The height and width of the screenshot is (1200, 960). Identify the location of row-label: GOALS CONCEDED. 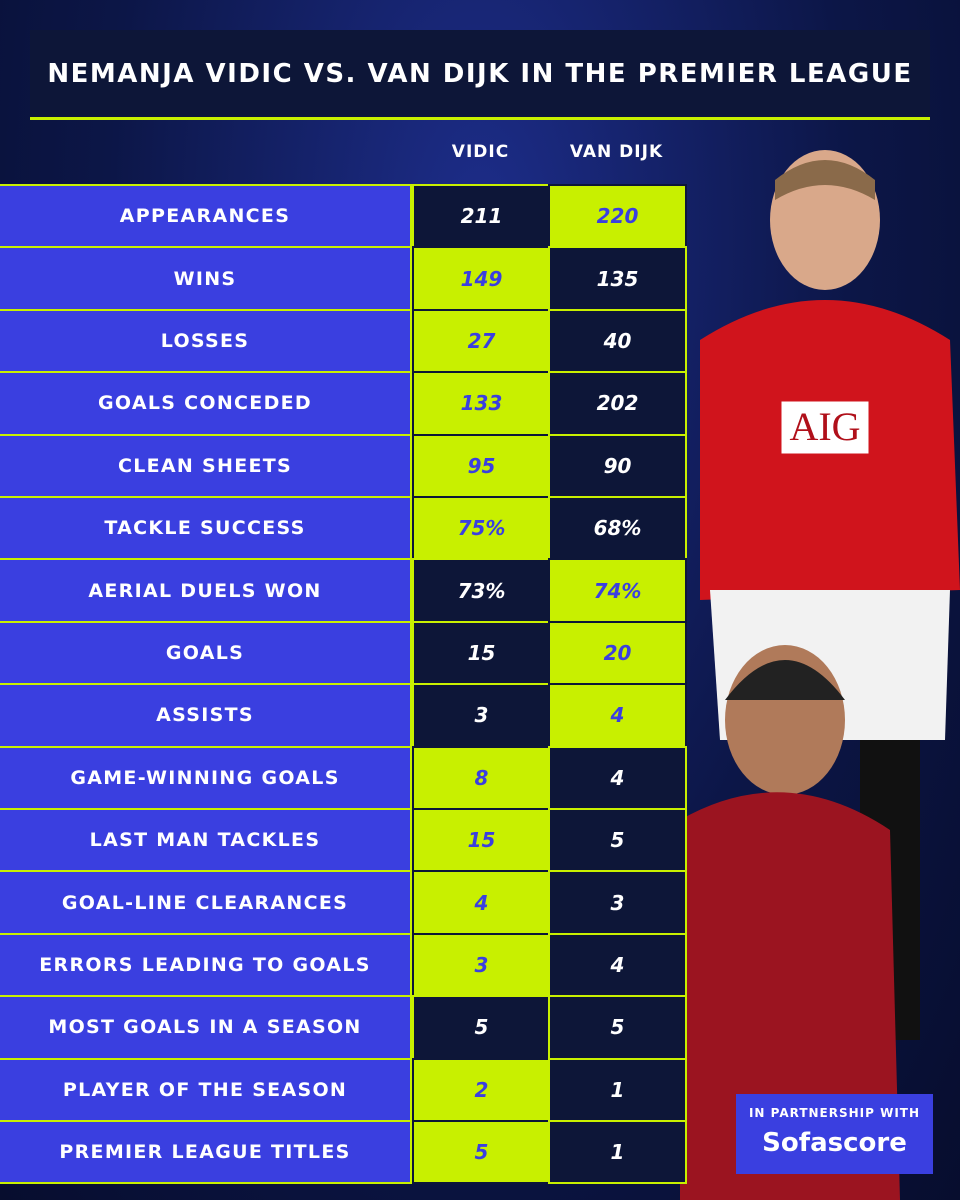
(206, 403).